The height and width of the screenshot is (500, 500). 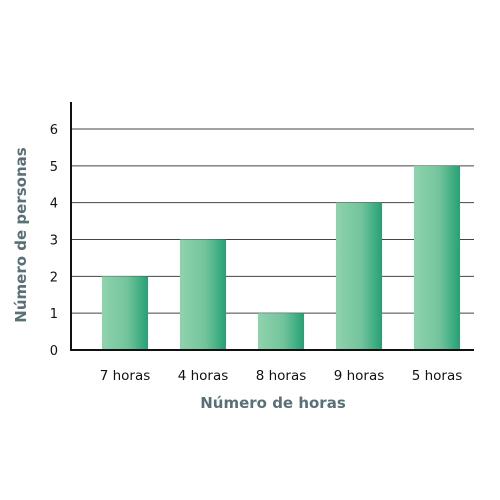 I want to click on y-tick-label: 6, so click(x=54, y=130).